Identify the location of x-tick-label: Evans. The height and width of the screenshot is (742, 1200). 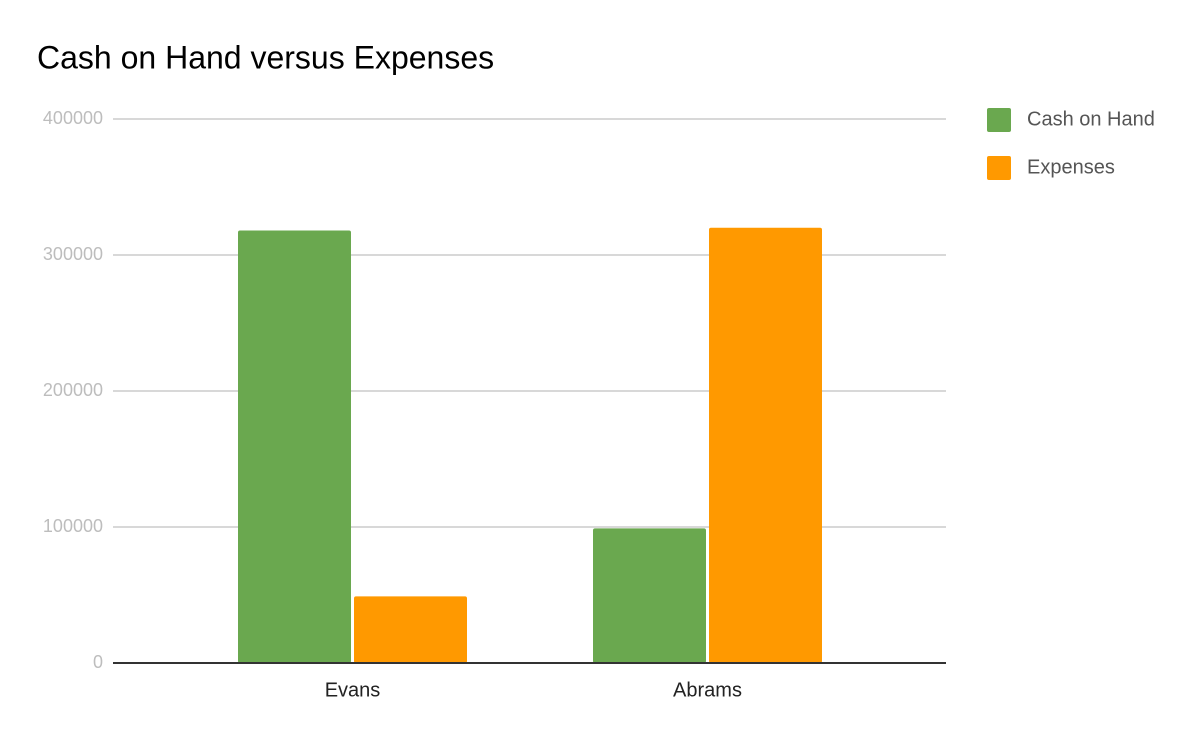
(353, 690).